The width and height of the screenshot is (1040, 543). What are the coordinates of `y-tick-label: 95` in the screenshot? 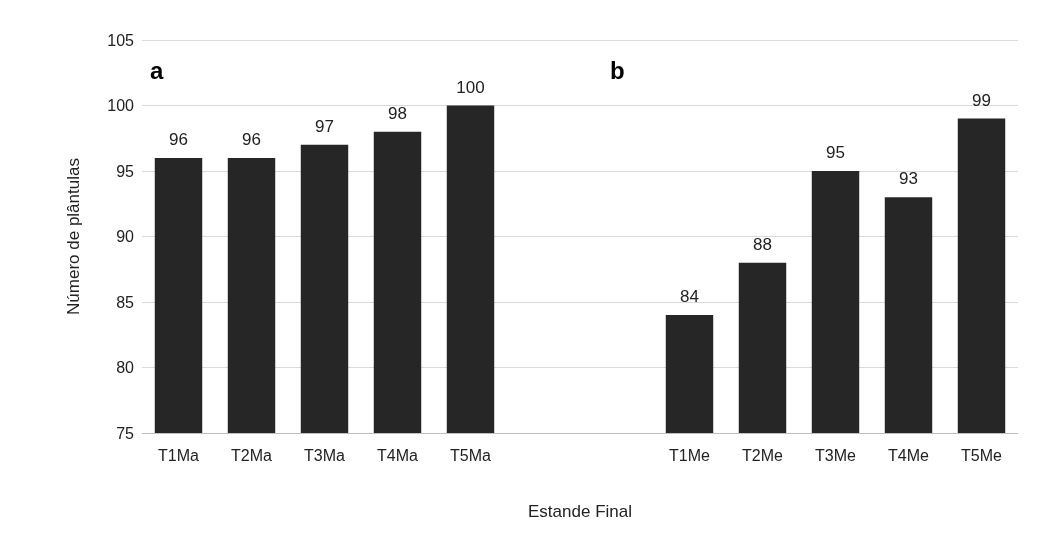 It's located at (125, 171).